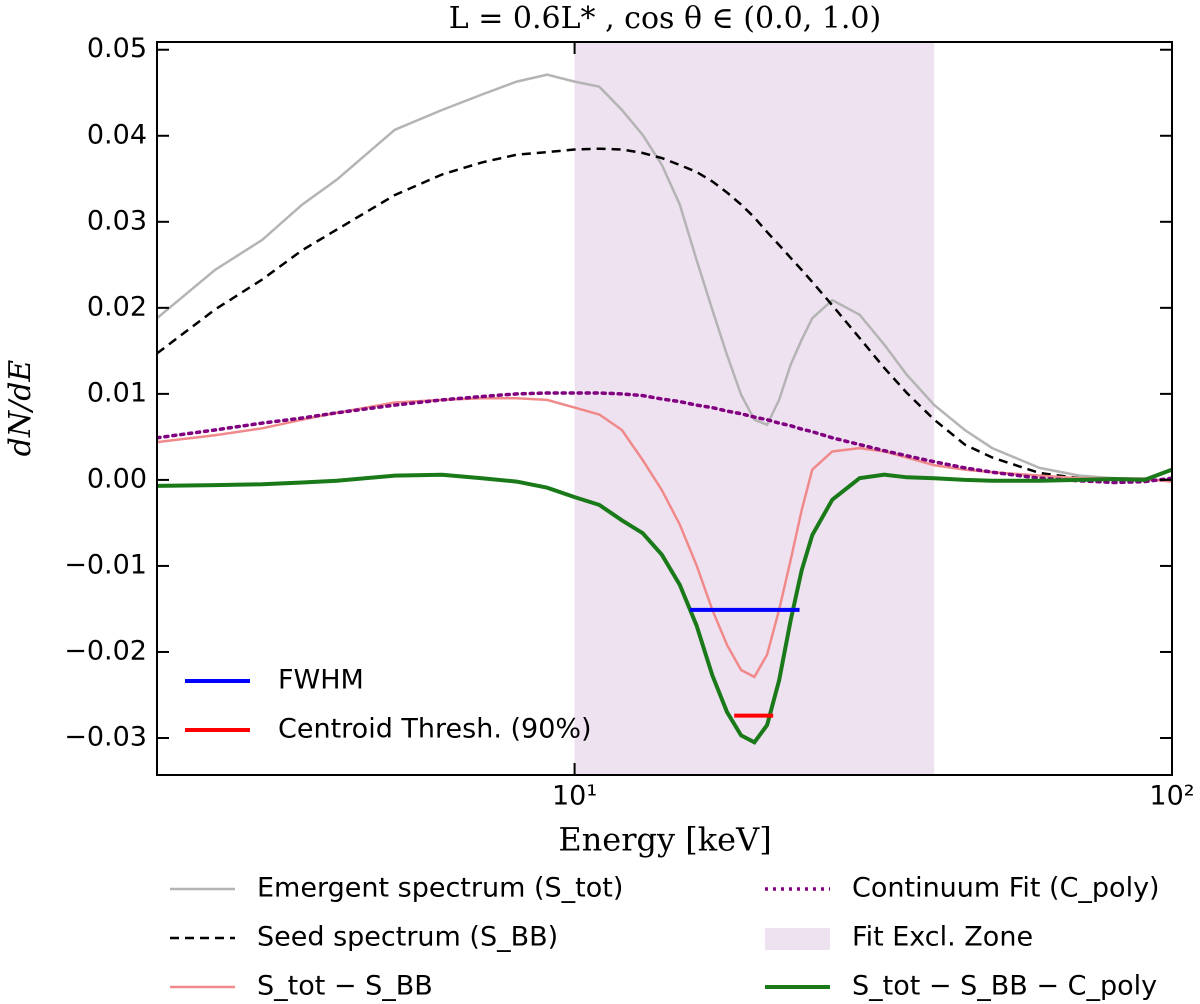  What do you see at coordinates (440, 888) in the screenshot?
I see `legend-label: Emergent spectrum (S_tot)` at bounding box center [440, 888].